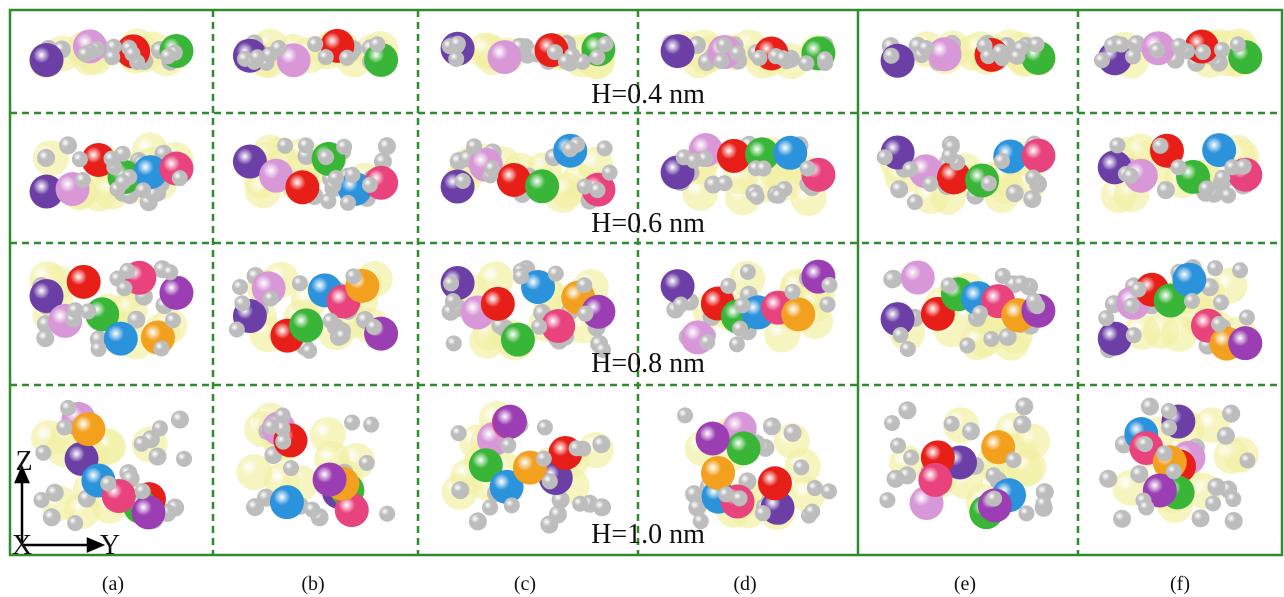  Describe the element at coordinates (312, 584) in the screenshot. I see `panel-label: (b)` at that location.